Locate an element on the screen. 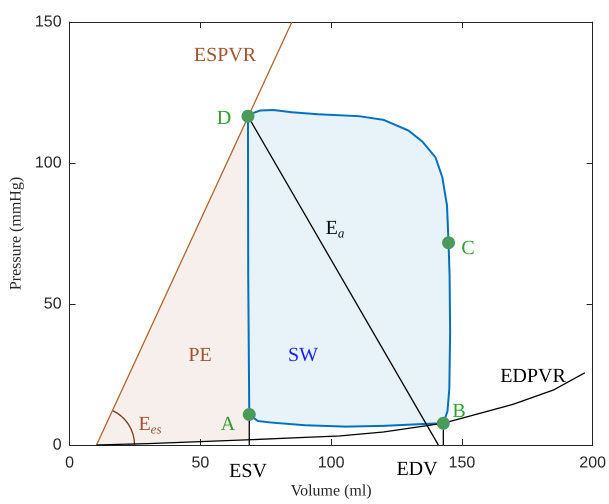  annotation: D is located at coordinates (224, 118).